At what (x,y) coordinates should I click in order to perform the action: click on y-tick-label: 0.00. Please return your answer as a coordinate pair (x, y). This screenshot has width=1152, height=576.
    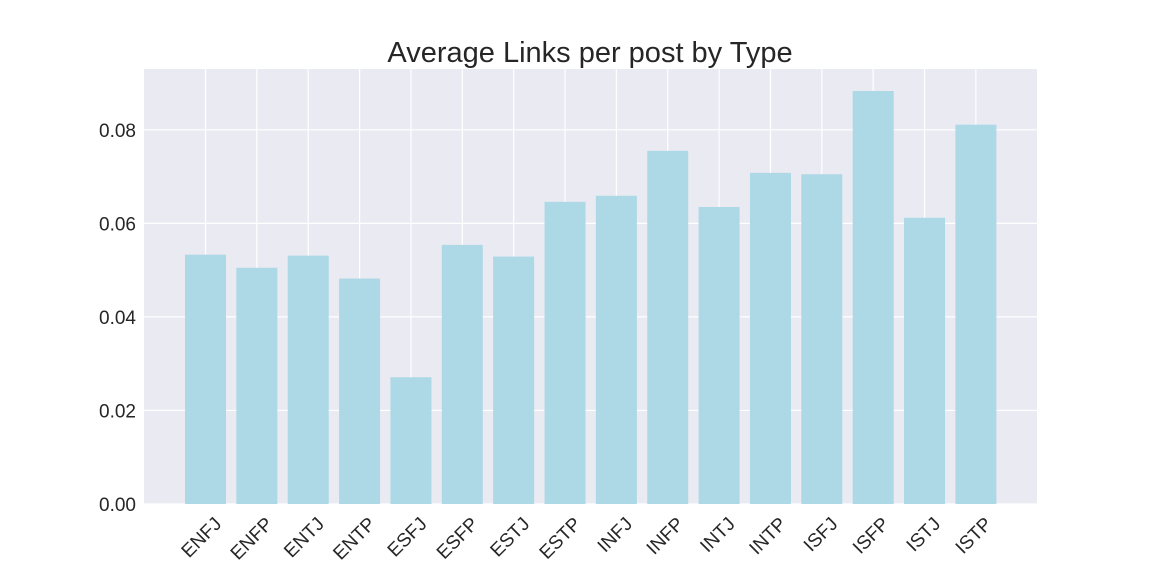
    Looking at the image, I should click on (117, 505).